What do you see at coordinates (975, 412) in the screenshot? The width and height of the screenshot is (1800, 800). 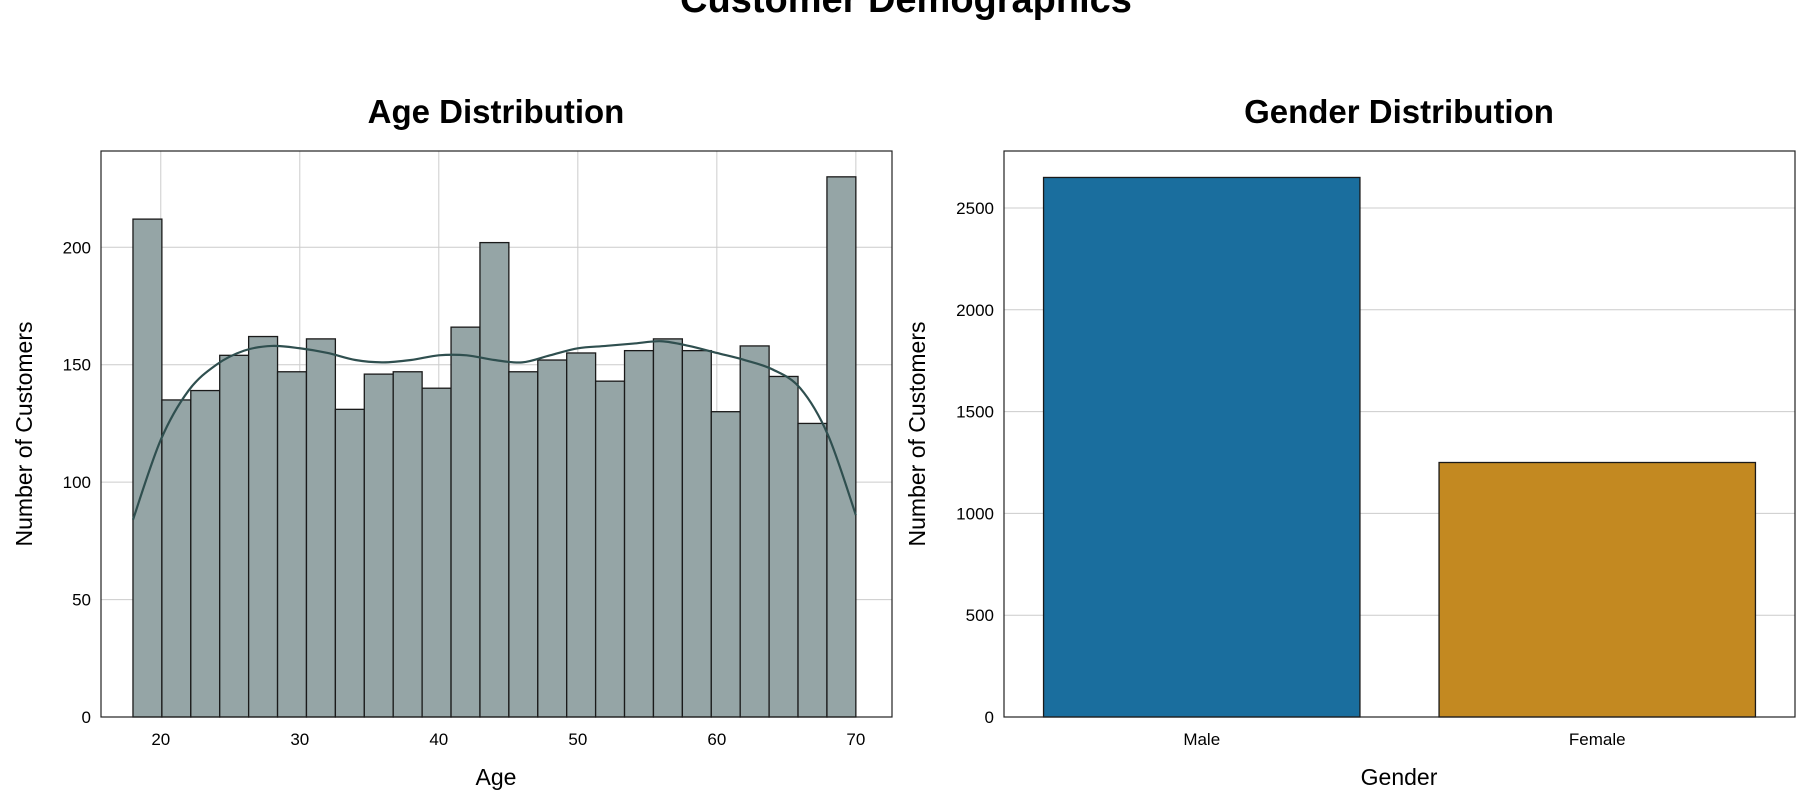 I see `gender-y-tick-label: 1500` at bounding box center [975, 412].